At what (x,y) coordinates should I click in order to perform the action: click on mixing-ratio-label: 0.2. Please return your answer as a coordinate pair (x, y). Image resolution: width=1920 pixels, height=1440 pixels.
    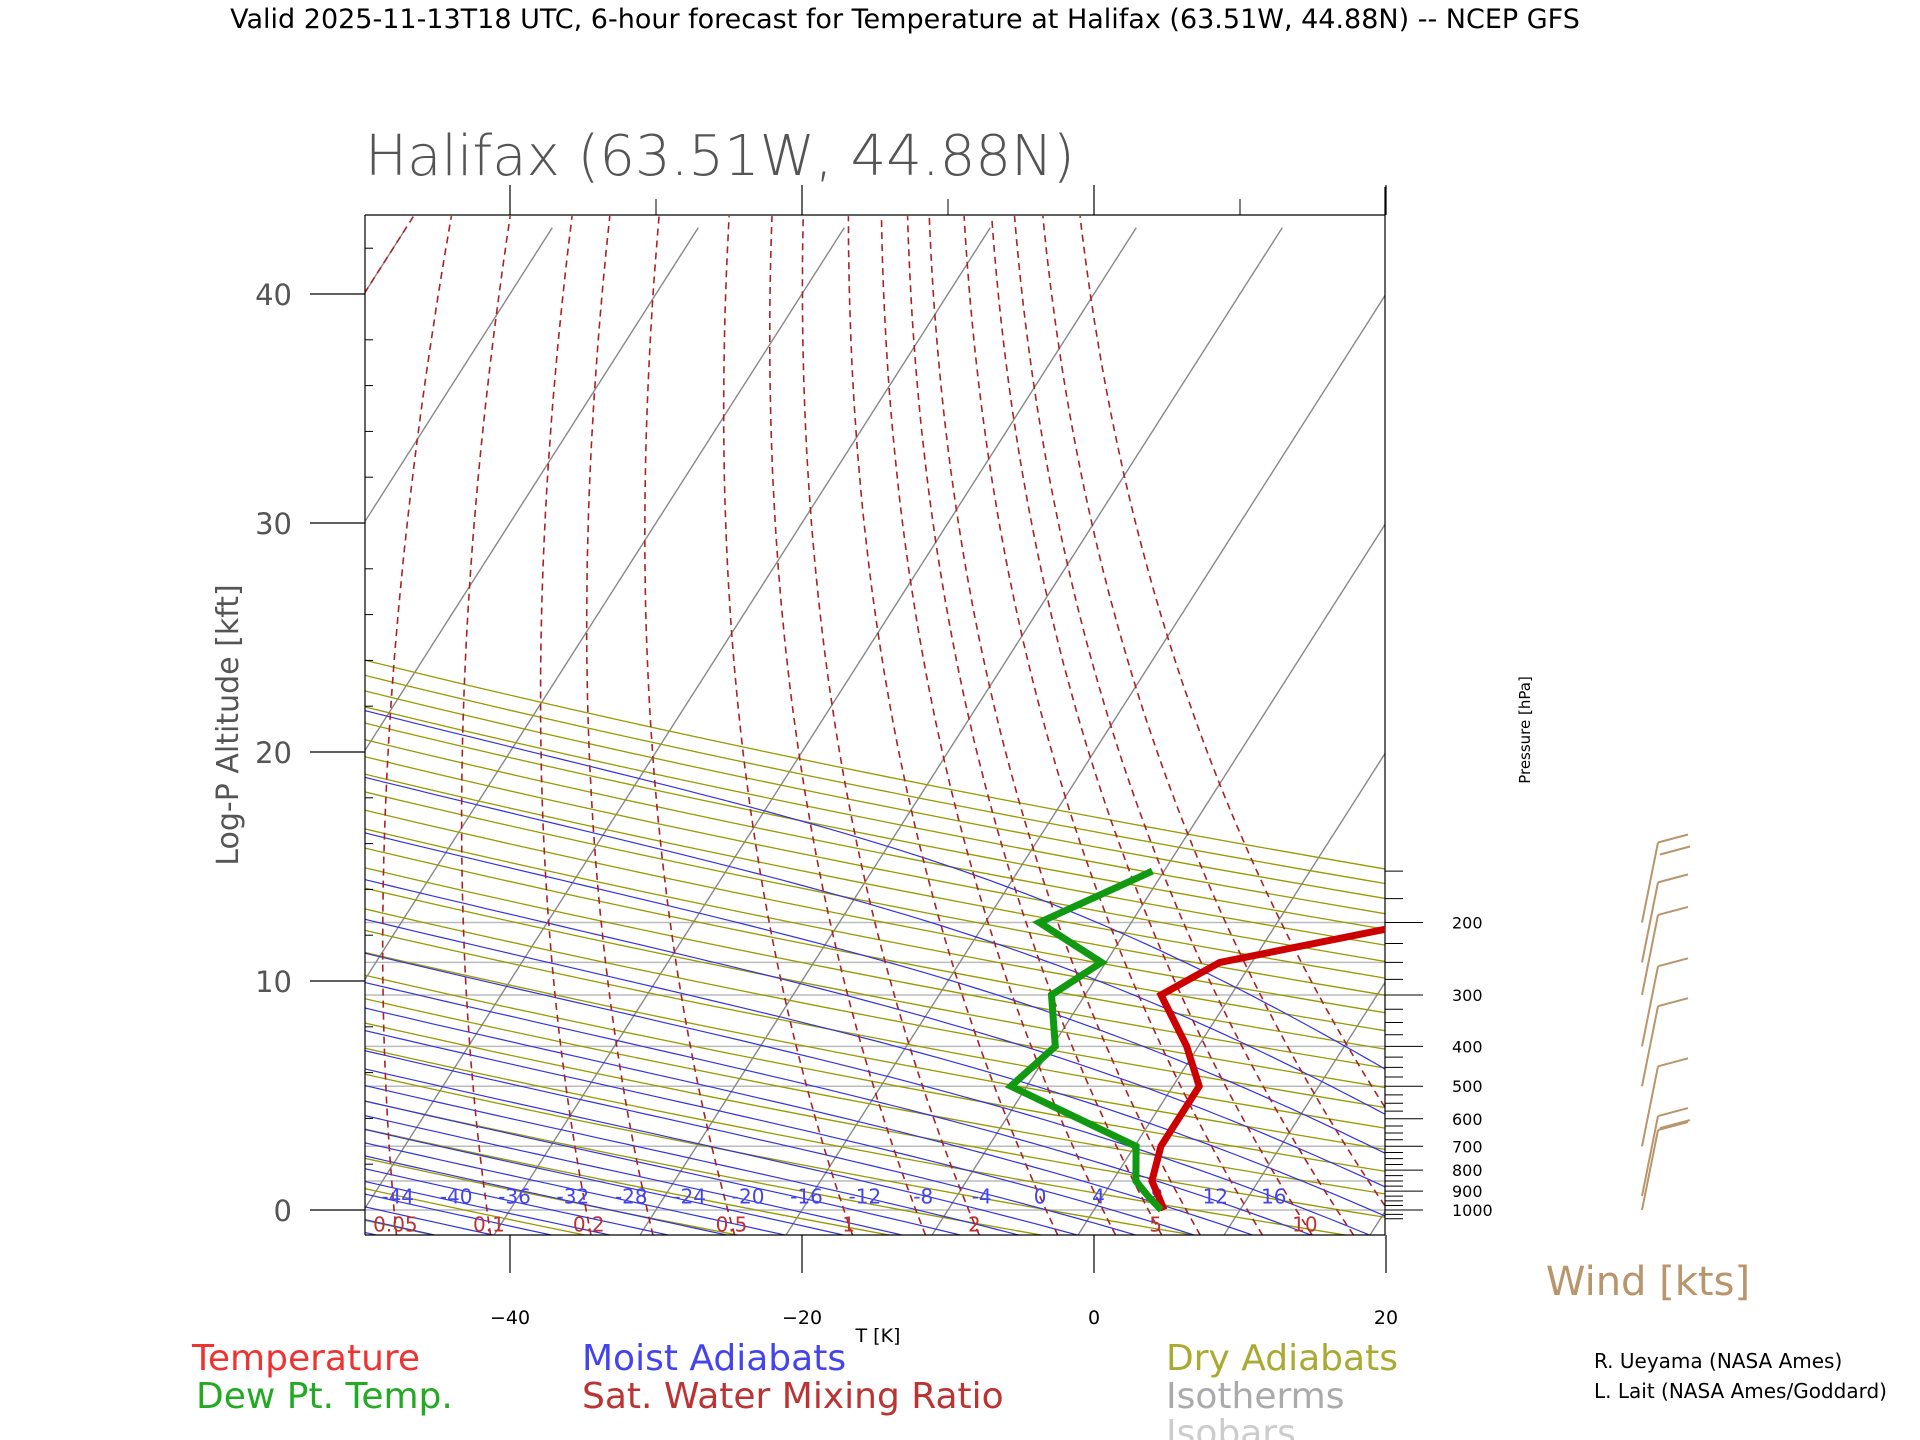
    Looking at the image, I should click on (589, 1225).